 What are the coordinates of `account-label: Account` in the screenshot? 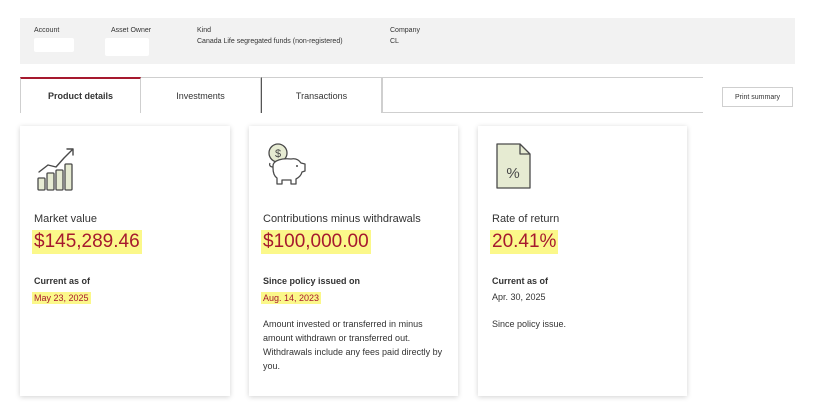 It's located at (47, 30).